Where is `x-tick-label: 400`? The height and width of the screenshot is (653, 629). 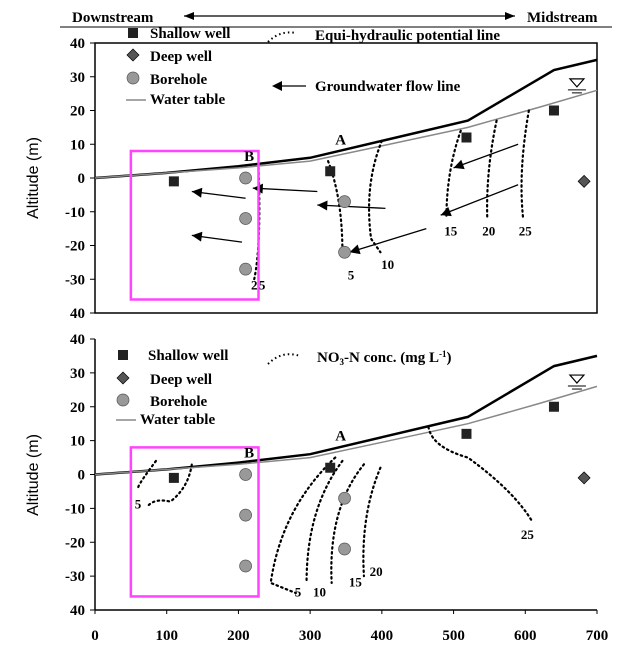 x-tick-label: 400 is located at coordinates (382, 636).